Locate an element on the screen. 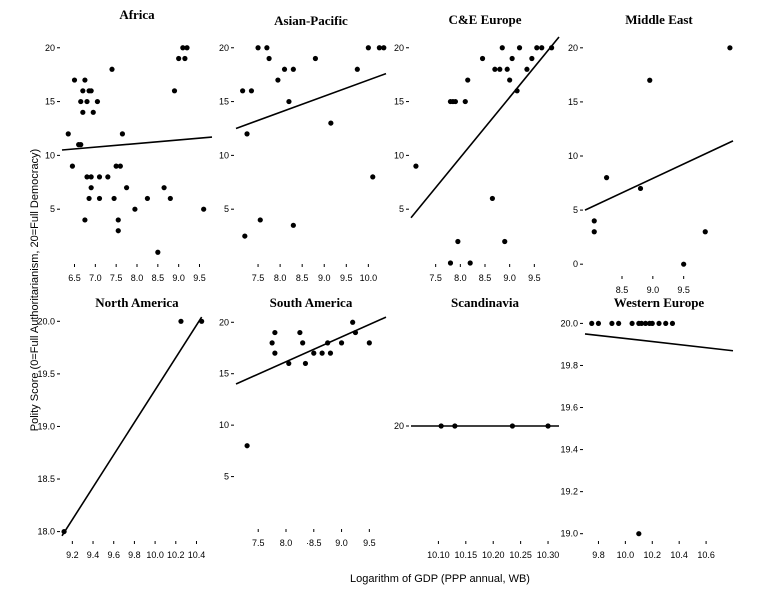  x-tick-label: 6.5 is located at coordinates (74, 278).